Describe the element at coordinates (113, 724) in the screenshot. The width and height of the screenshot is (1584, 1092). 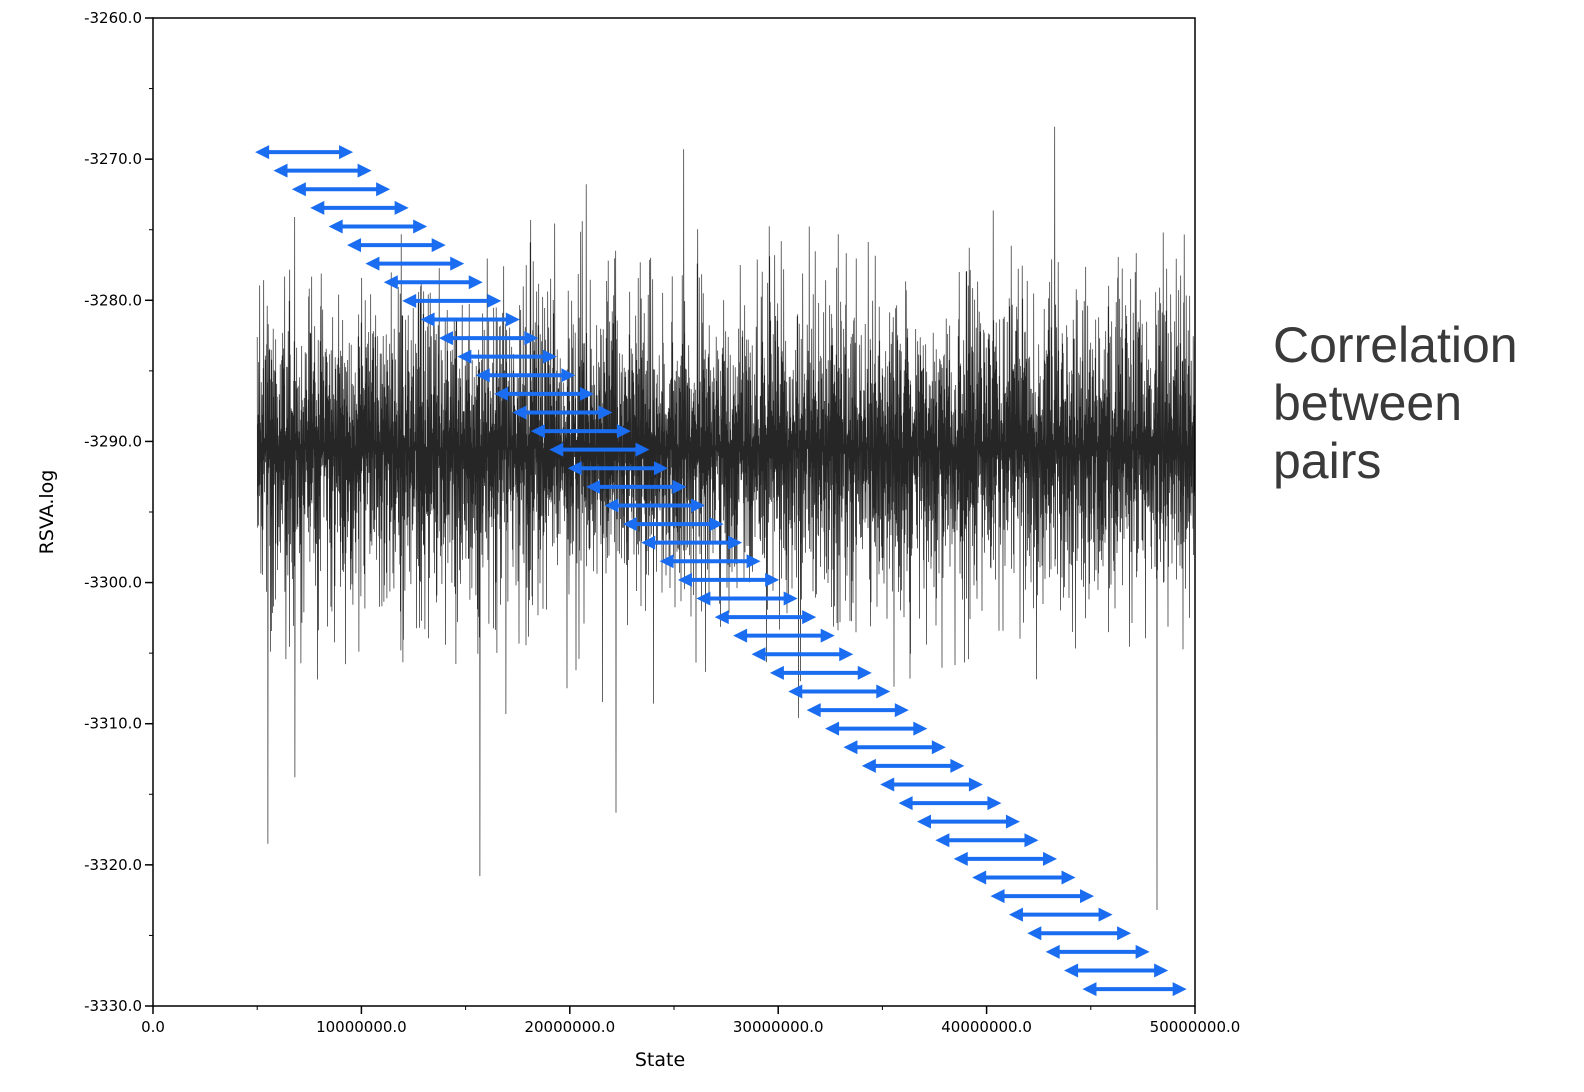
I see `y-tick-label: -3310.0` at that location.